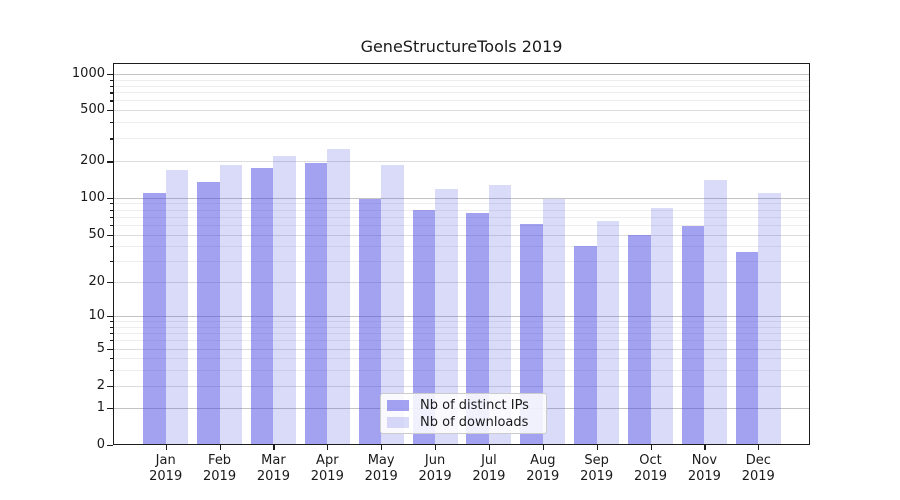 The height and width of the screenshot is (500, 900). I want to click on bar-downloads-sep, so click(608, 332).